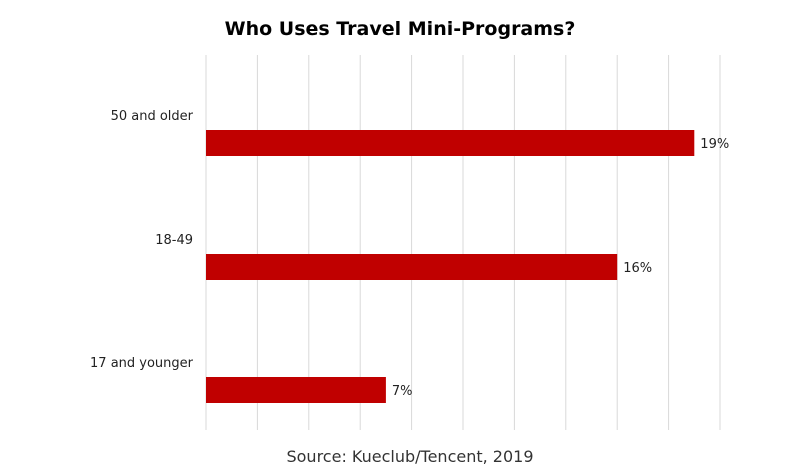  I want to click on chart-title: Who Uses Travel Mini-Programs?, so click(400, 29).